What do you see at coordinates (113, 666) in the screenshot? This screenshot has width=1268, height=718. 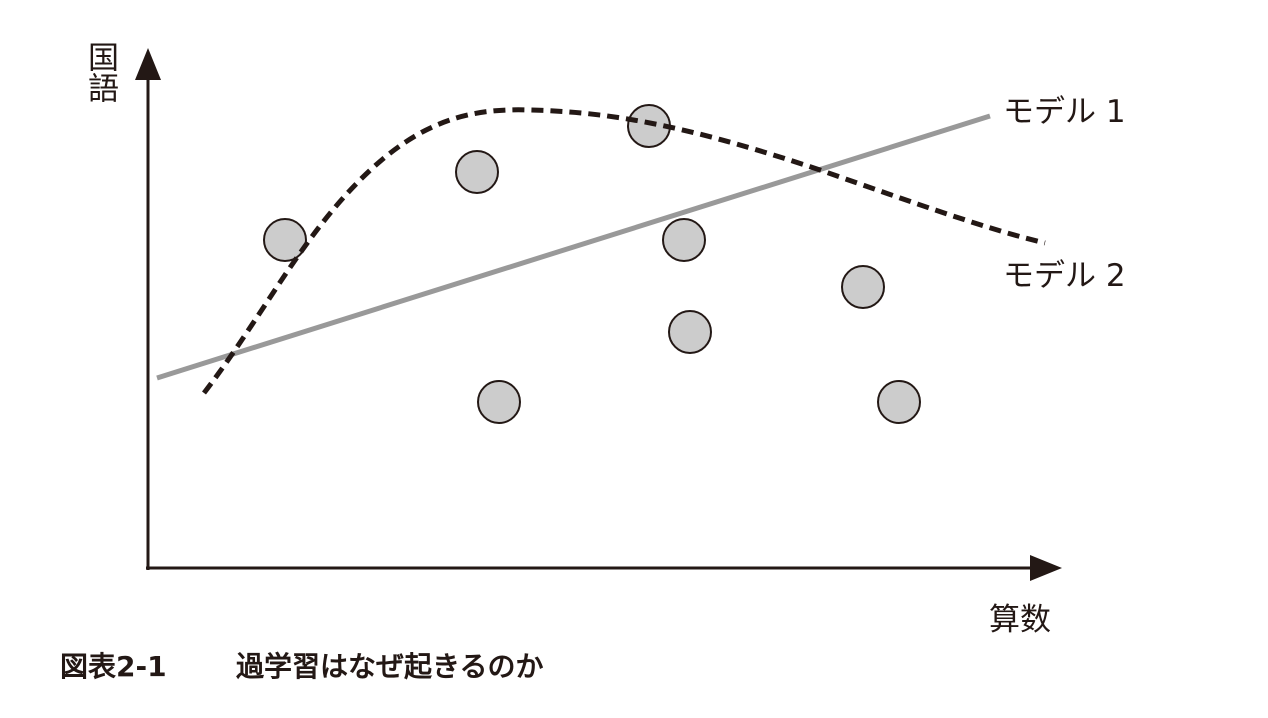 I see `caption-number: 図表2-1` at bounding box center [113, 666].